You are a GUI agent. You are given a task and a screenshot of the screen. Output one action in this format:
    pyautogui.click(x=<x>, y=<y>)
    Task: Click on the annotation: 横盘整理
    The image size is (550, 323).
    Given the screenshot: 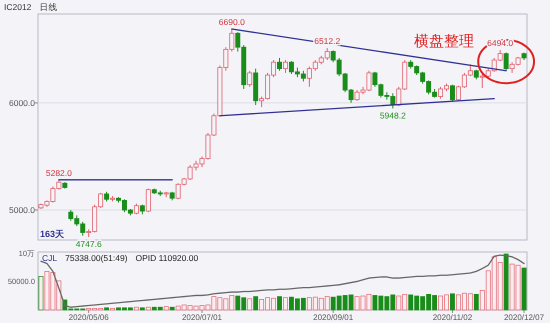 What is the action you would take?
    pyautogui.click(x=444, y=41)
    